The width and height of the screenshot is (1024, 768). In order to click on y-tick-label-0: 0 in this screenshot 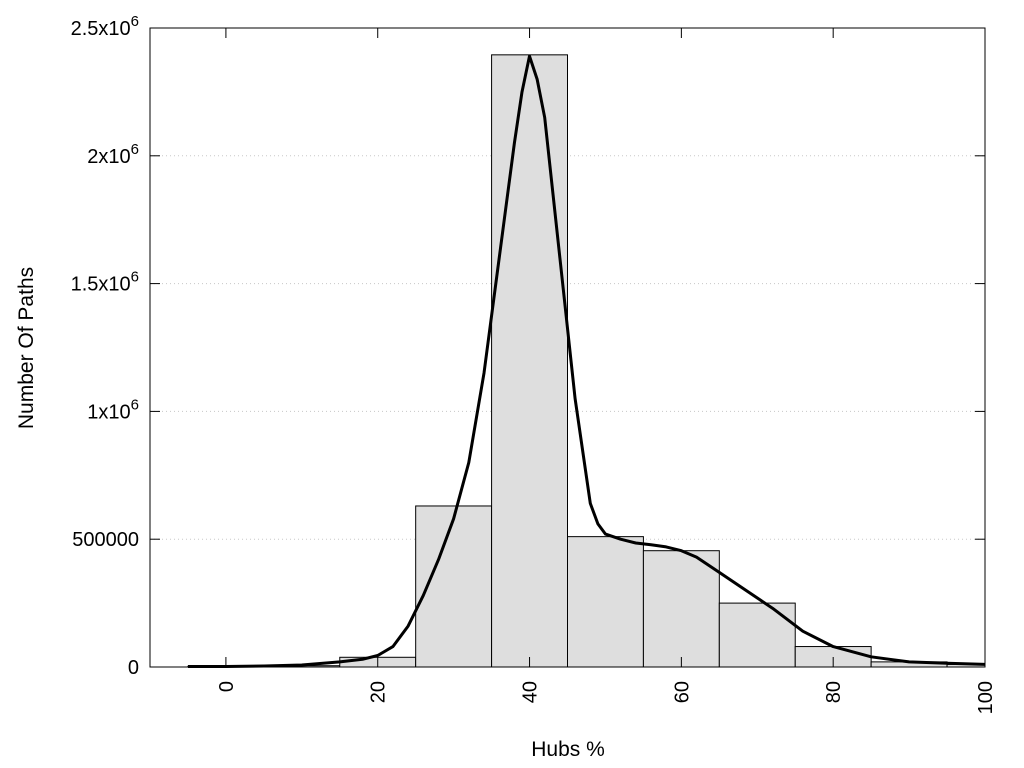, I will do `click(133, 668)`.